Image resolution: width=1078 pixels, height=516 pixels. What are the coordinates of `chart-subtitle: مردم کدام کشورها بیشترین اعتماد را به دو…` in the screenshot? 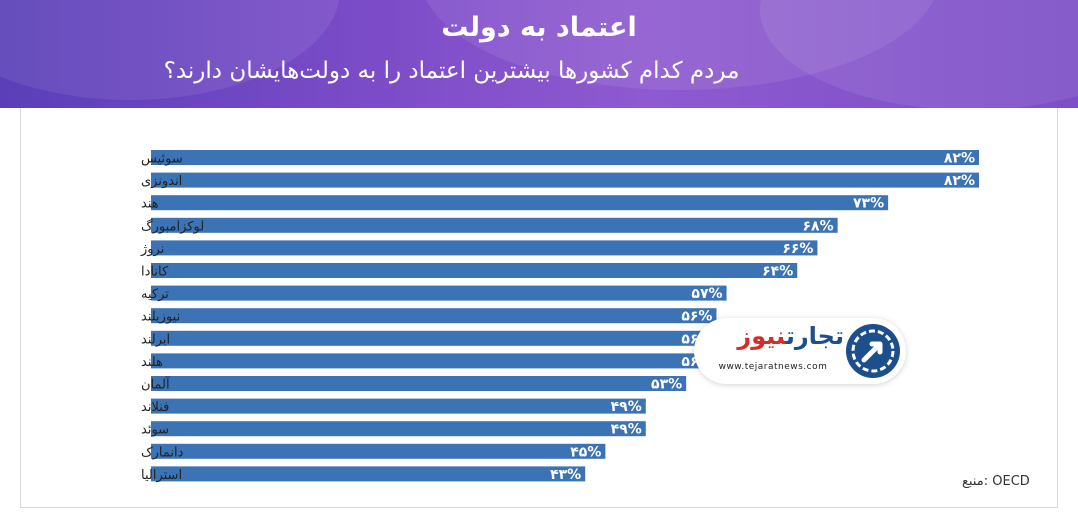 It's located at (451, 71).